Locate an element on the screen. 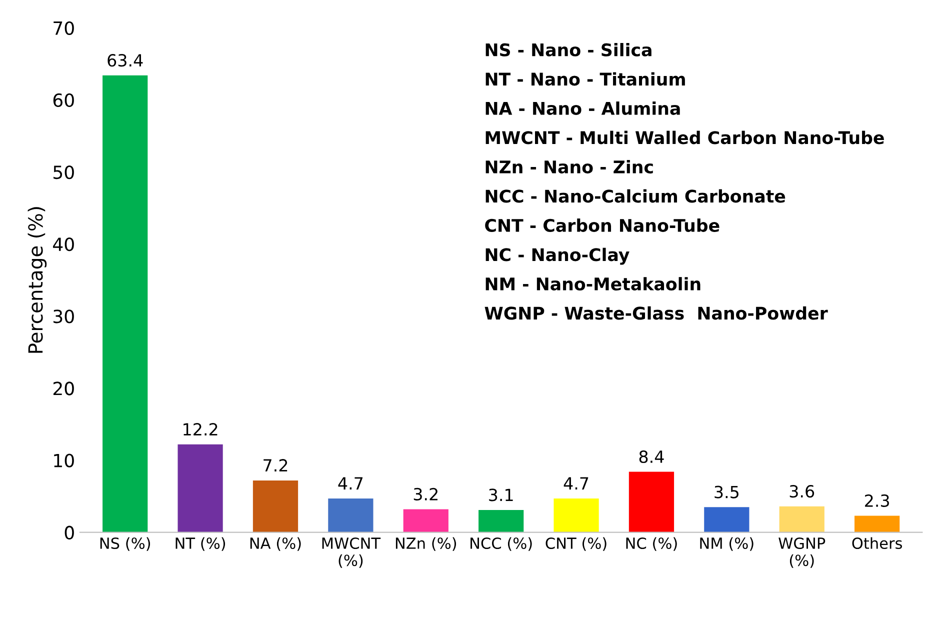  data-label: 12.2 is located at coordinates (201, 429).